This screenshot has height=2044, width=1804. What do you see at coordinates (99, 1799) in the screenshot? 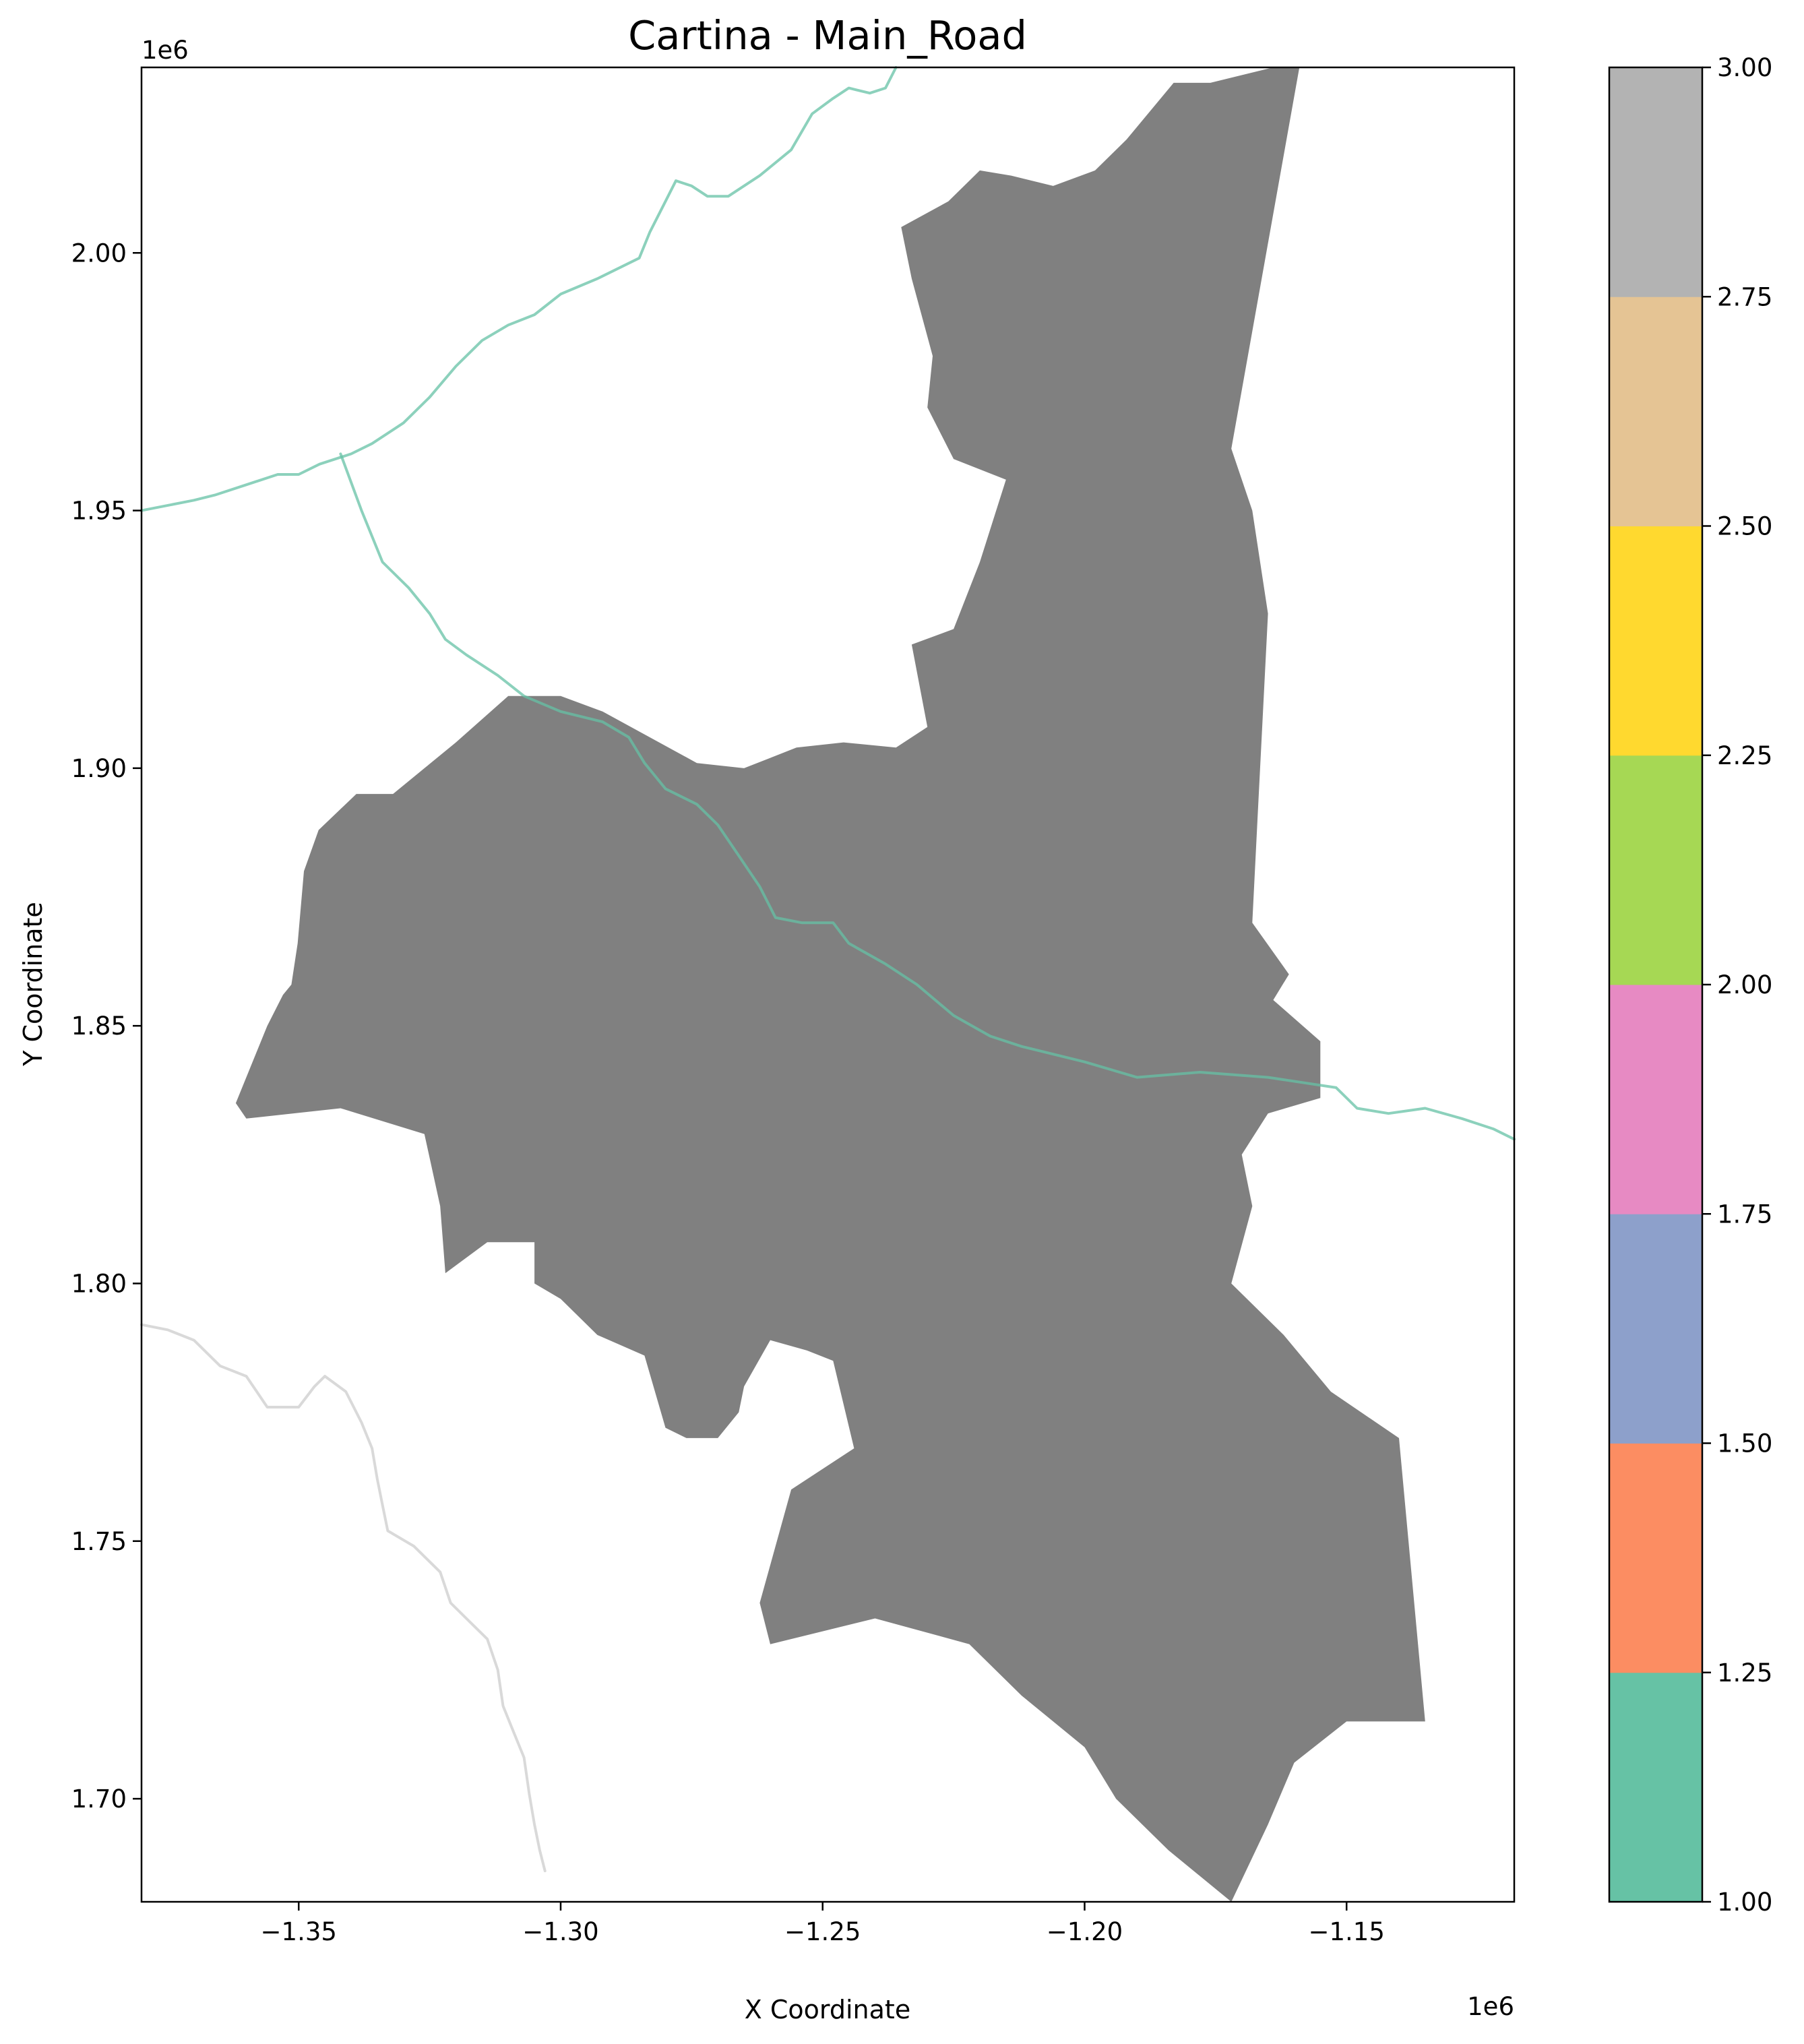
I see `y-tick-label: 1.70` at bounding box center [99, 1799].